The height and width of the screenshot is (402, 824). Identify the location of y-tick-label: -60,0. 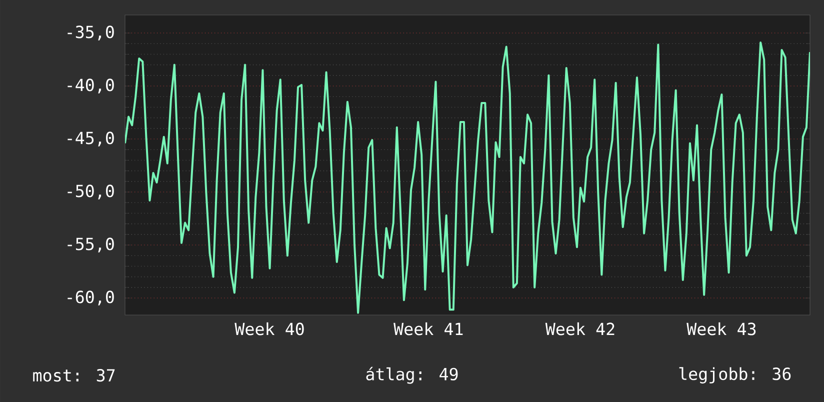
(91, 298).